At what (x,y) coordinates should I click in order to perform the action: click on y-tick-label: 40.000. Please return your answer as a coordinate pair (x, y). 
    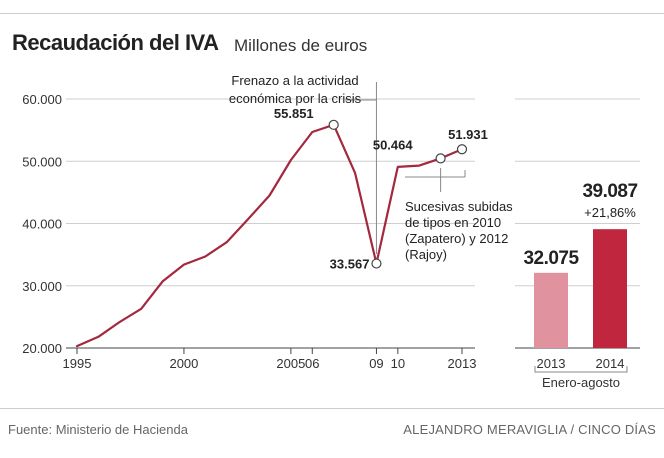
    Looking at the image, I should click on (42, 224).